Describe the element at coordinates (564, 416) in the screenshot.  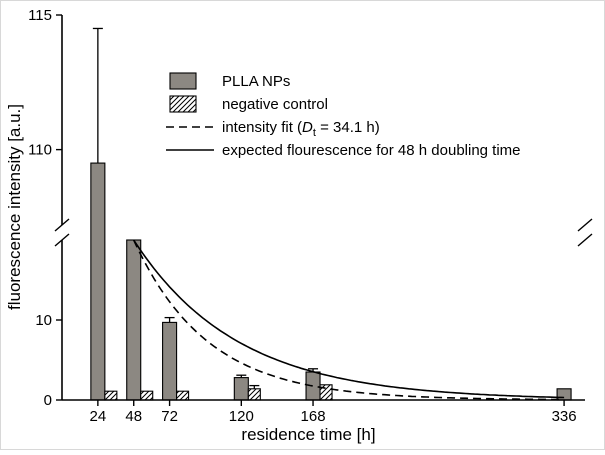
I see `x-tick-label: 336` at that location.